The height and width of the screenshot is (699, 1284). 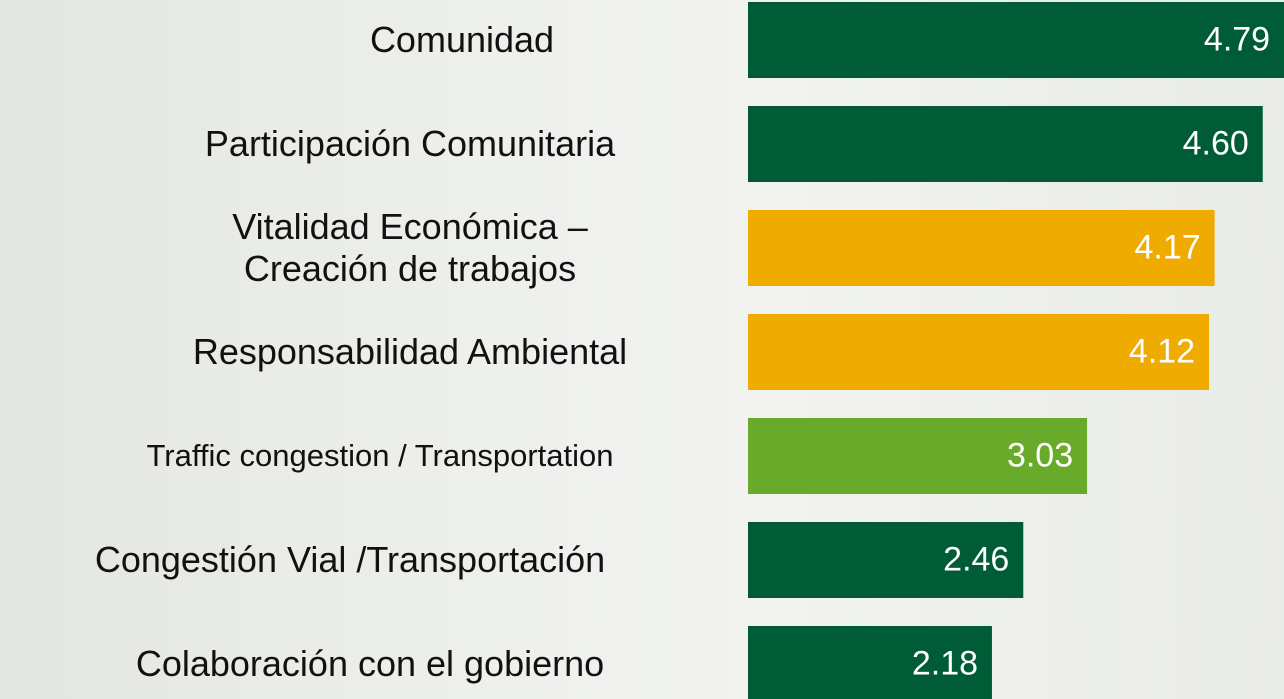 What do you see at coordinates (380, 455) in the screenshot?
I see `category-label: Traffic congestion / Transportation` at bounding box center [380, 455].